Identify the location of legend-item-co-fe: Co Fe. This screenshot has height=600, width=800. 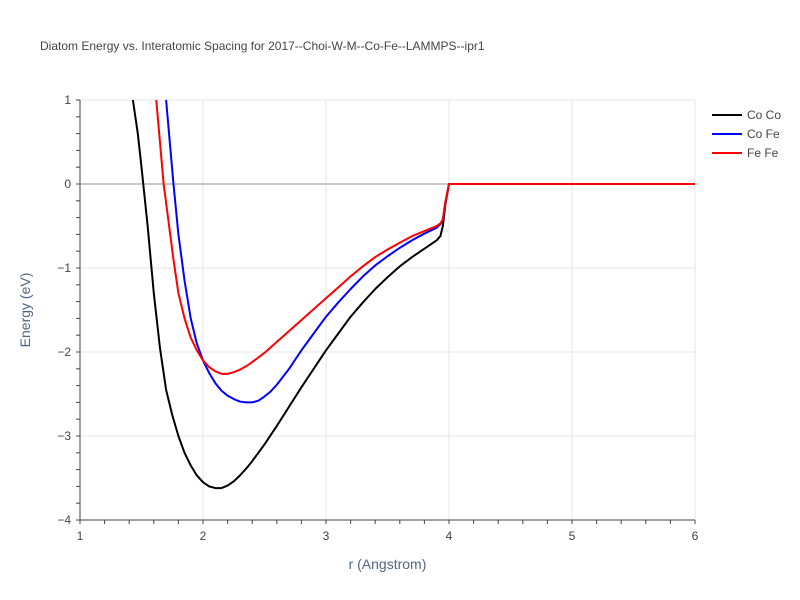
(746, 134).